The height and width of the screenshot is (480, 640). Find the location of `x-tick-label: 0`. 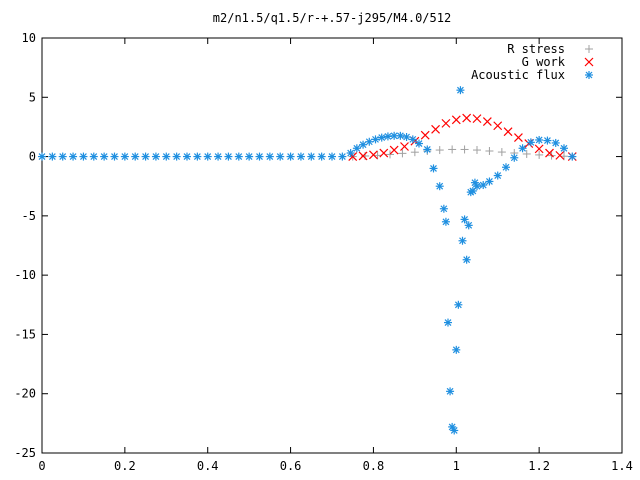

x-tick-label: 0 is located at coordinates (41, 466).